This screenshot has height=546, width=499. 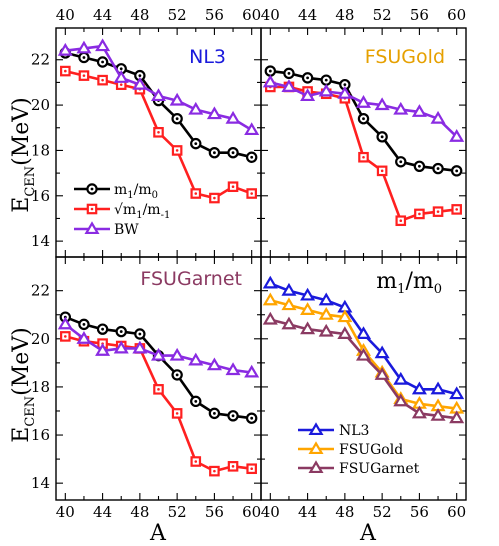 I want to click on x-axis-label-left: A, so click(x=158, y=533).